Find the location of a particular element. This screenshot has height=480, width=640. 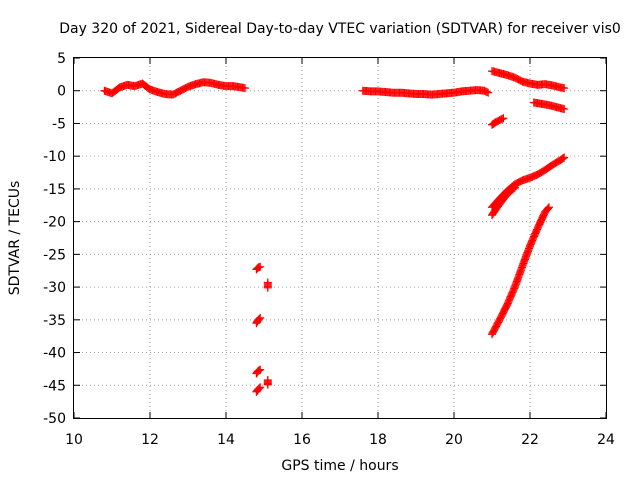

y-tick-label: -15 is located at coordinates (54, 190).